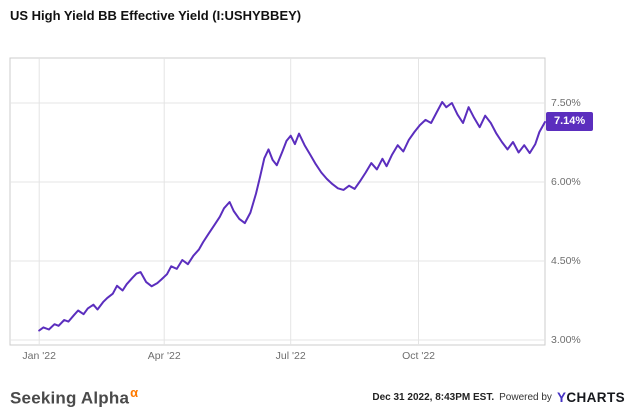 The height and width of the screenshot is (417, 635). Describe the element at coordinates (134, 393) in the screenshot. I see `alpha-glyph: α` at that location.